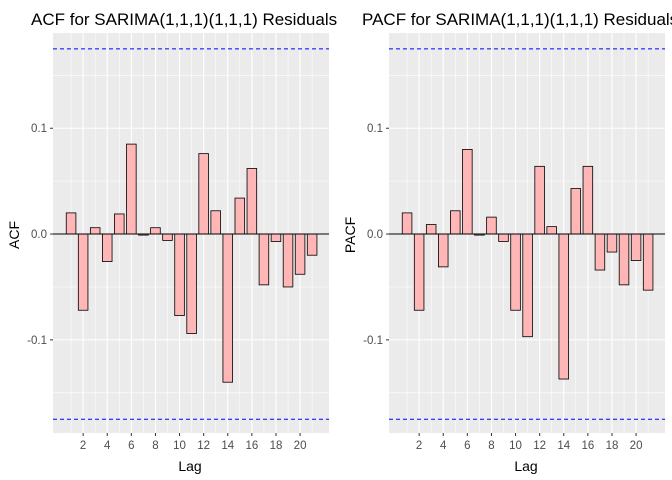 This screenshot has height=480, width=672. Describe the element at coordinates (612, 446) in the screenshot. I see `pacf-x-tick-label: 18` at that location.